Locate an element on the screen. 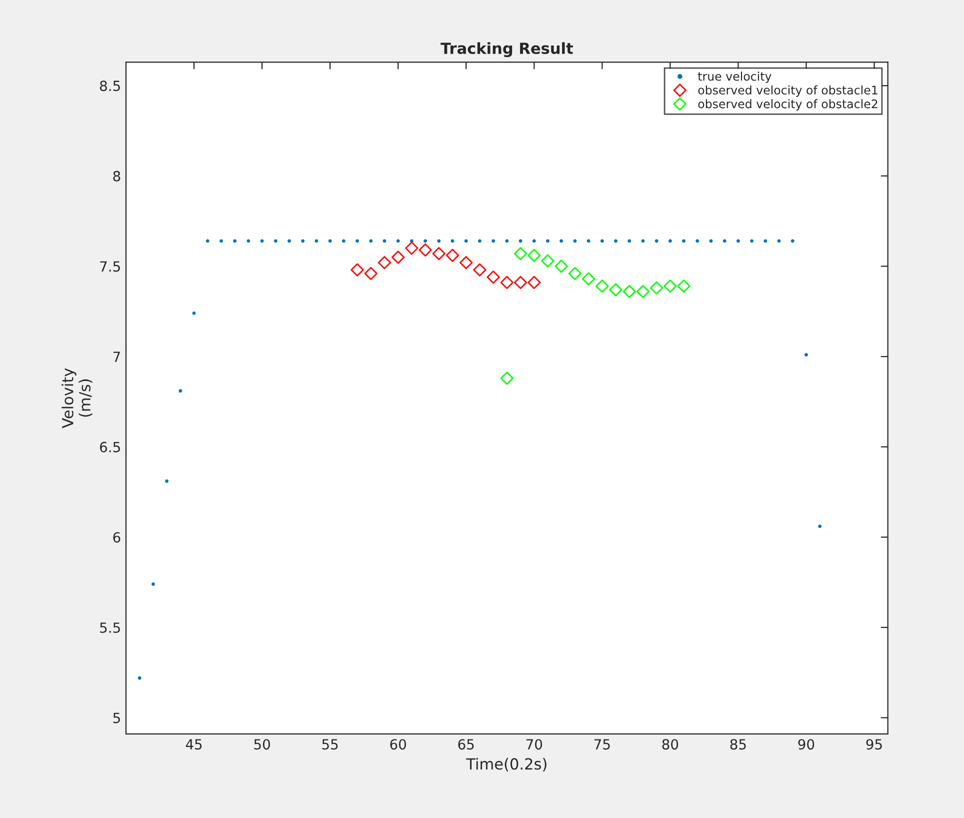 This screenshot has height=818, width=964. x-tick-label: 75 is located at coordinates (602, 744).